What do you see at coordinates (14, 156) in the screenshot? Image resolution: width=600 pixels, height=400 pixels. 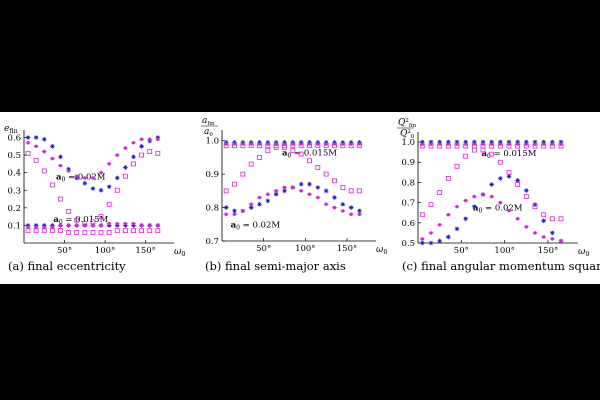 I see `y-tick-label: 0.5` at bounding box center [14, 156].